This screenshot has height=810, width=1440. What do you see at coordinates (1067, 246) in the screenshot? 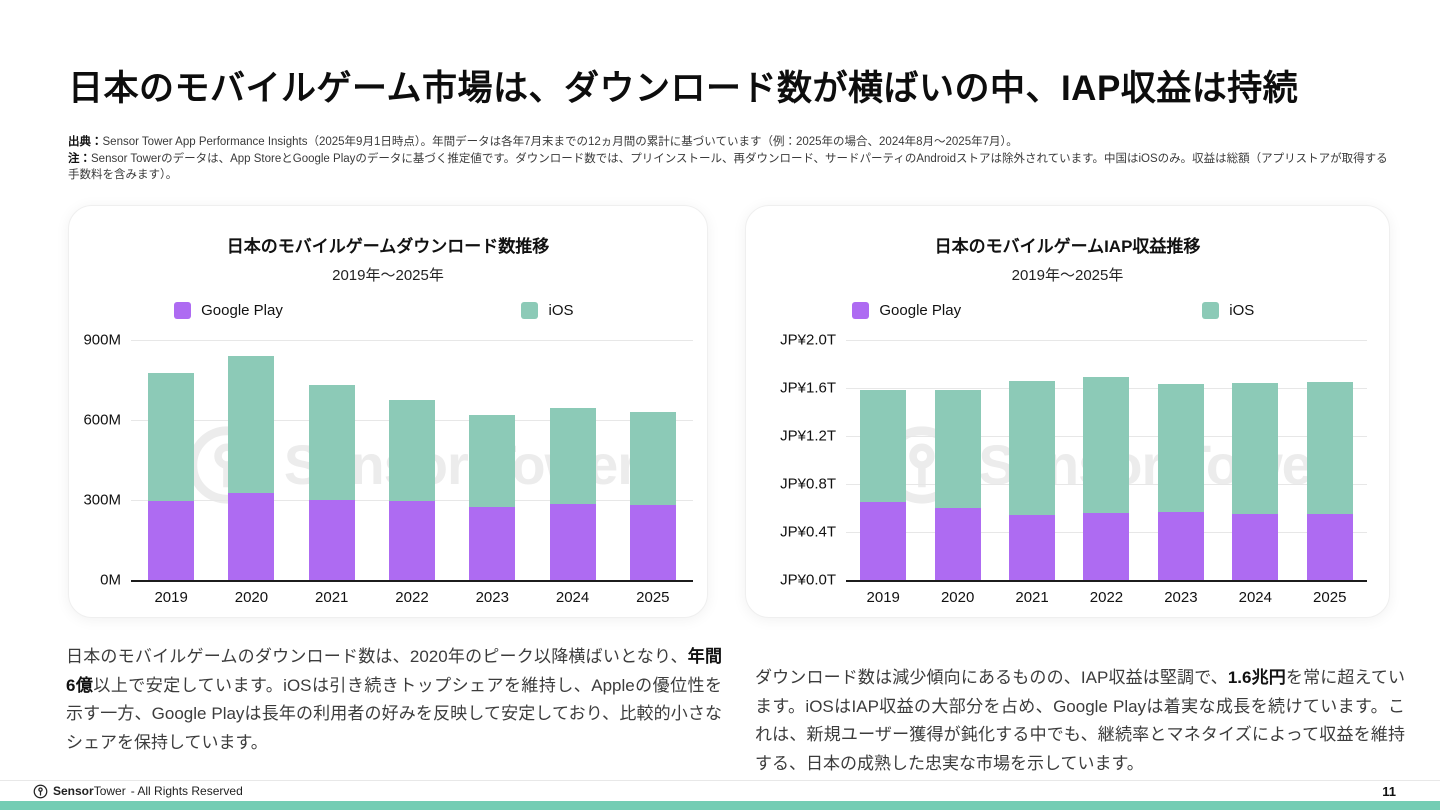
I see `chart-title: 日本のモバイルゲームIAP収益推移` at bounding box center [1067, 246].